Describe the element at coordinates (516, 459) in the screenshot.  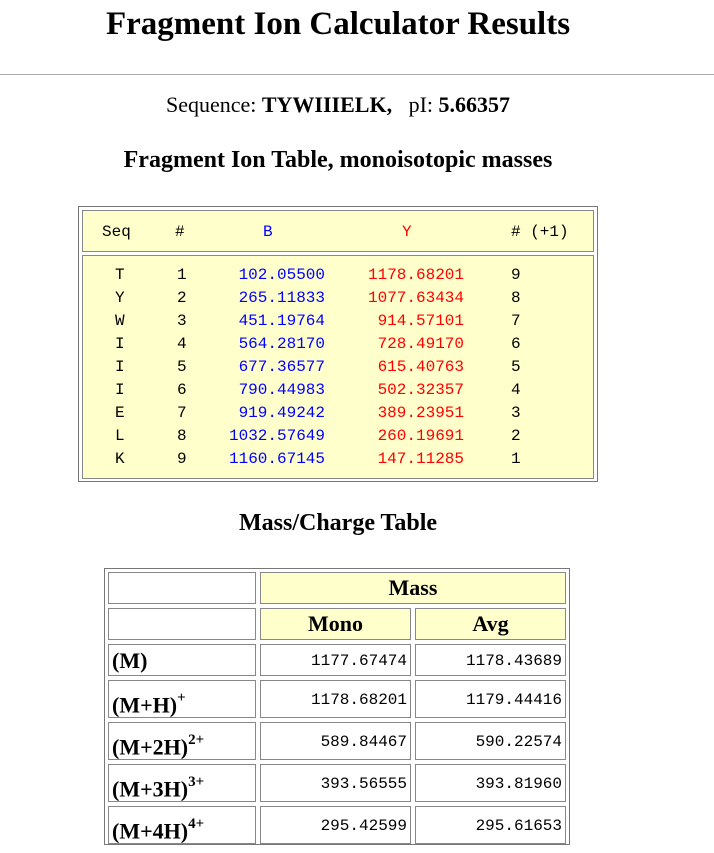
I see `frag-num-plus-cell: 1` at that location.